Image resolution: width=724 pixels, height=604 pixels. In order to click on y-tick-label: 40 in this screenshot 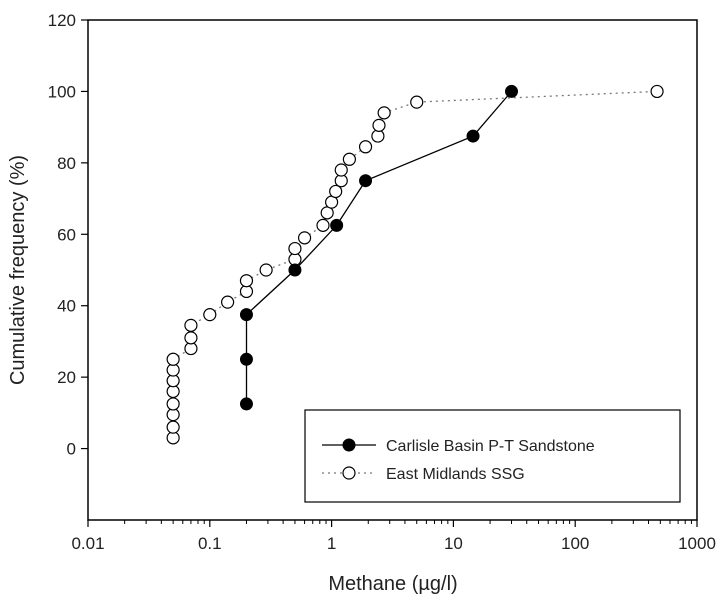, I will do `click(66, 306)`.